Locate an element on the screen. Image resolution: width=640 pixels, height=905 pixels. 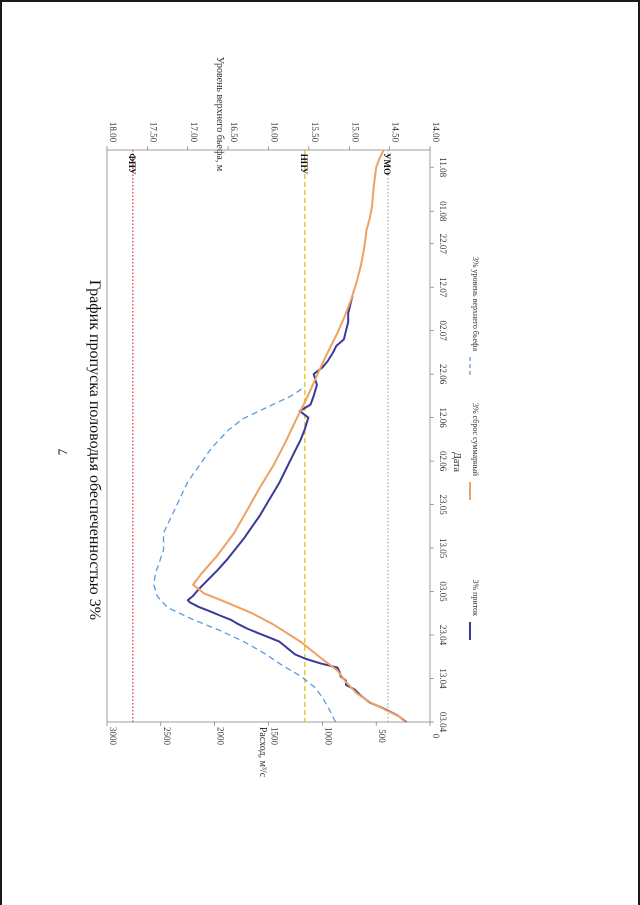
x-axis-tick-label: 02.06 is located at coordinates (443, 461).